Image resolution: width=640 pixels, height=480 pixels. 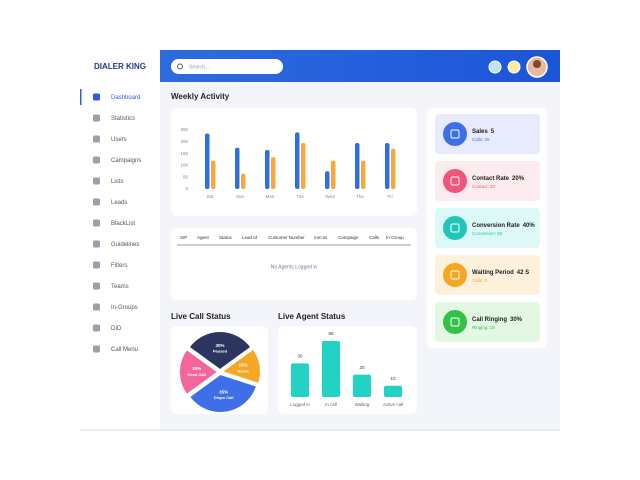 What do you see at coordinates (489, 320) in the screenshot?
I see `stat-name: Call Ringing` at bounding box center [489, 320].